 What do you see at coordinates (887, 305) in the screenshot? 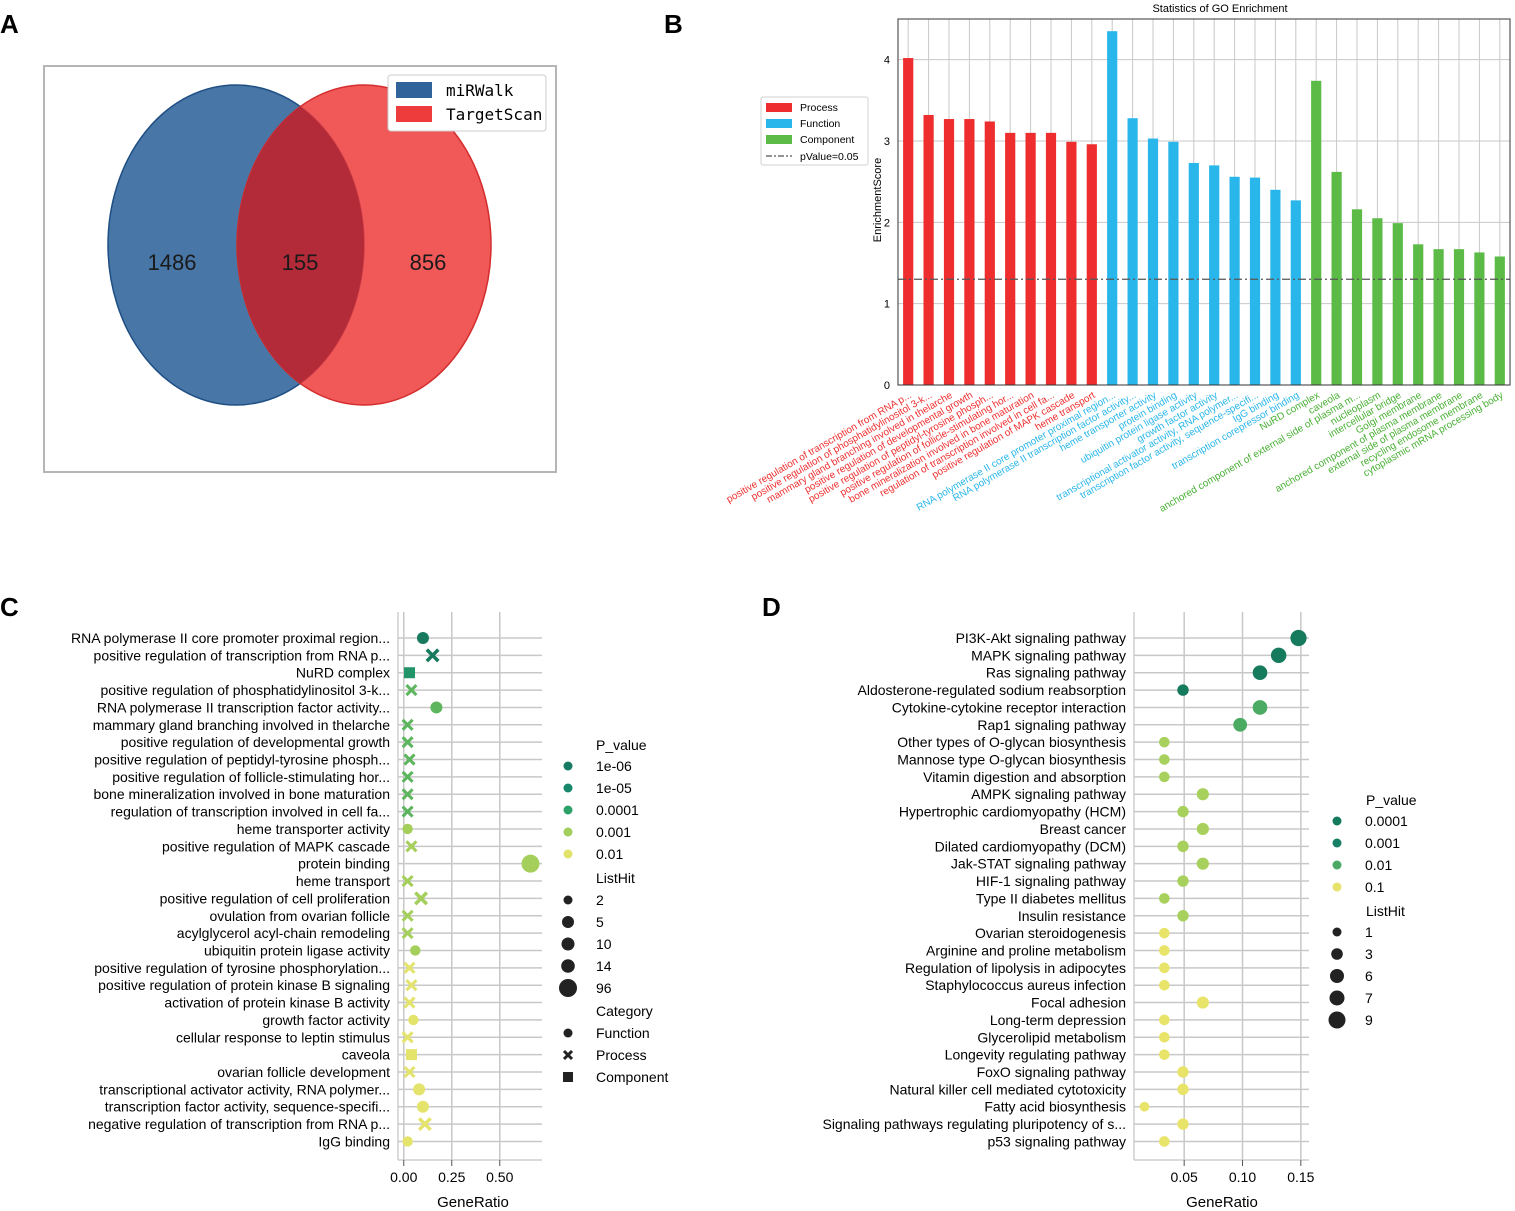
I see `go-bar-ytick-label: 1` at bounding box center [887, 305].